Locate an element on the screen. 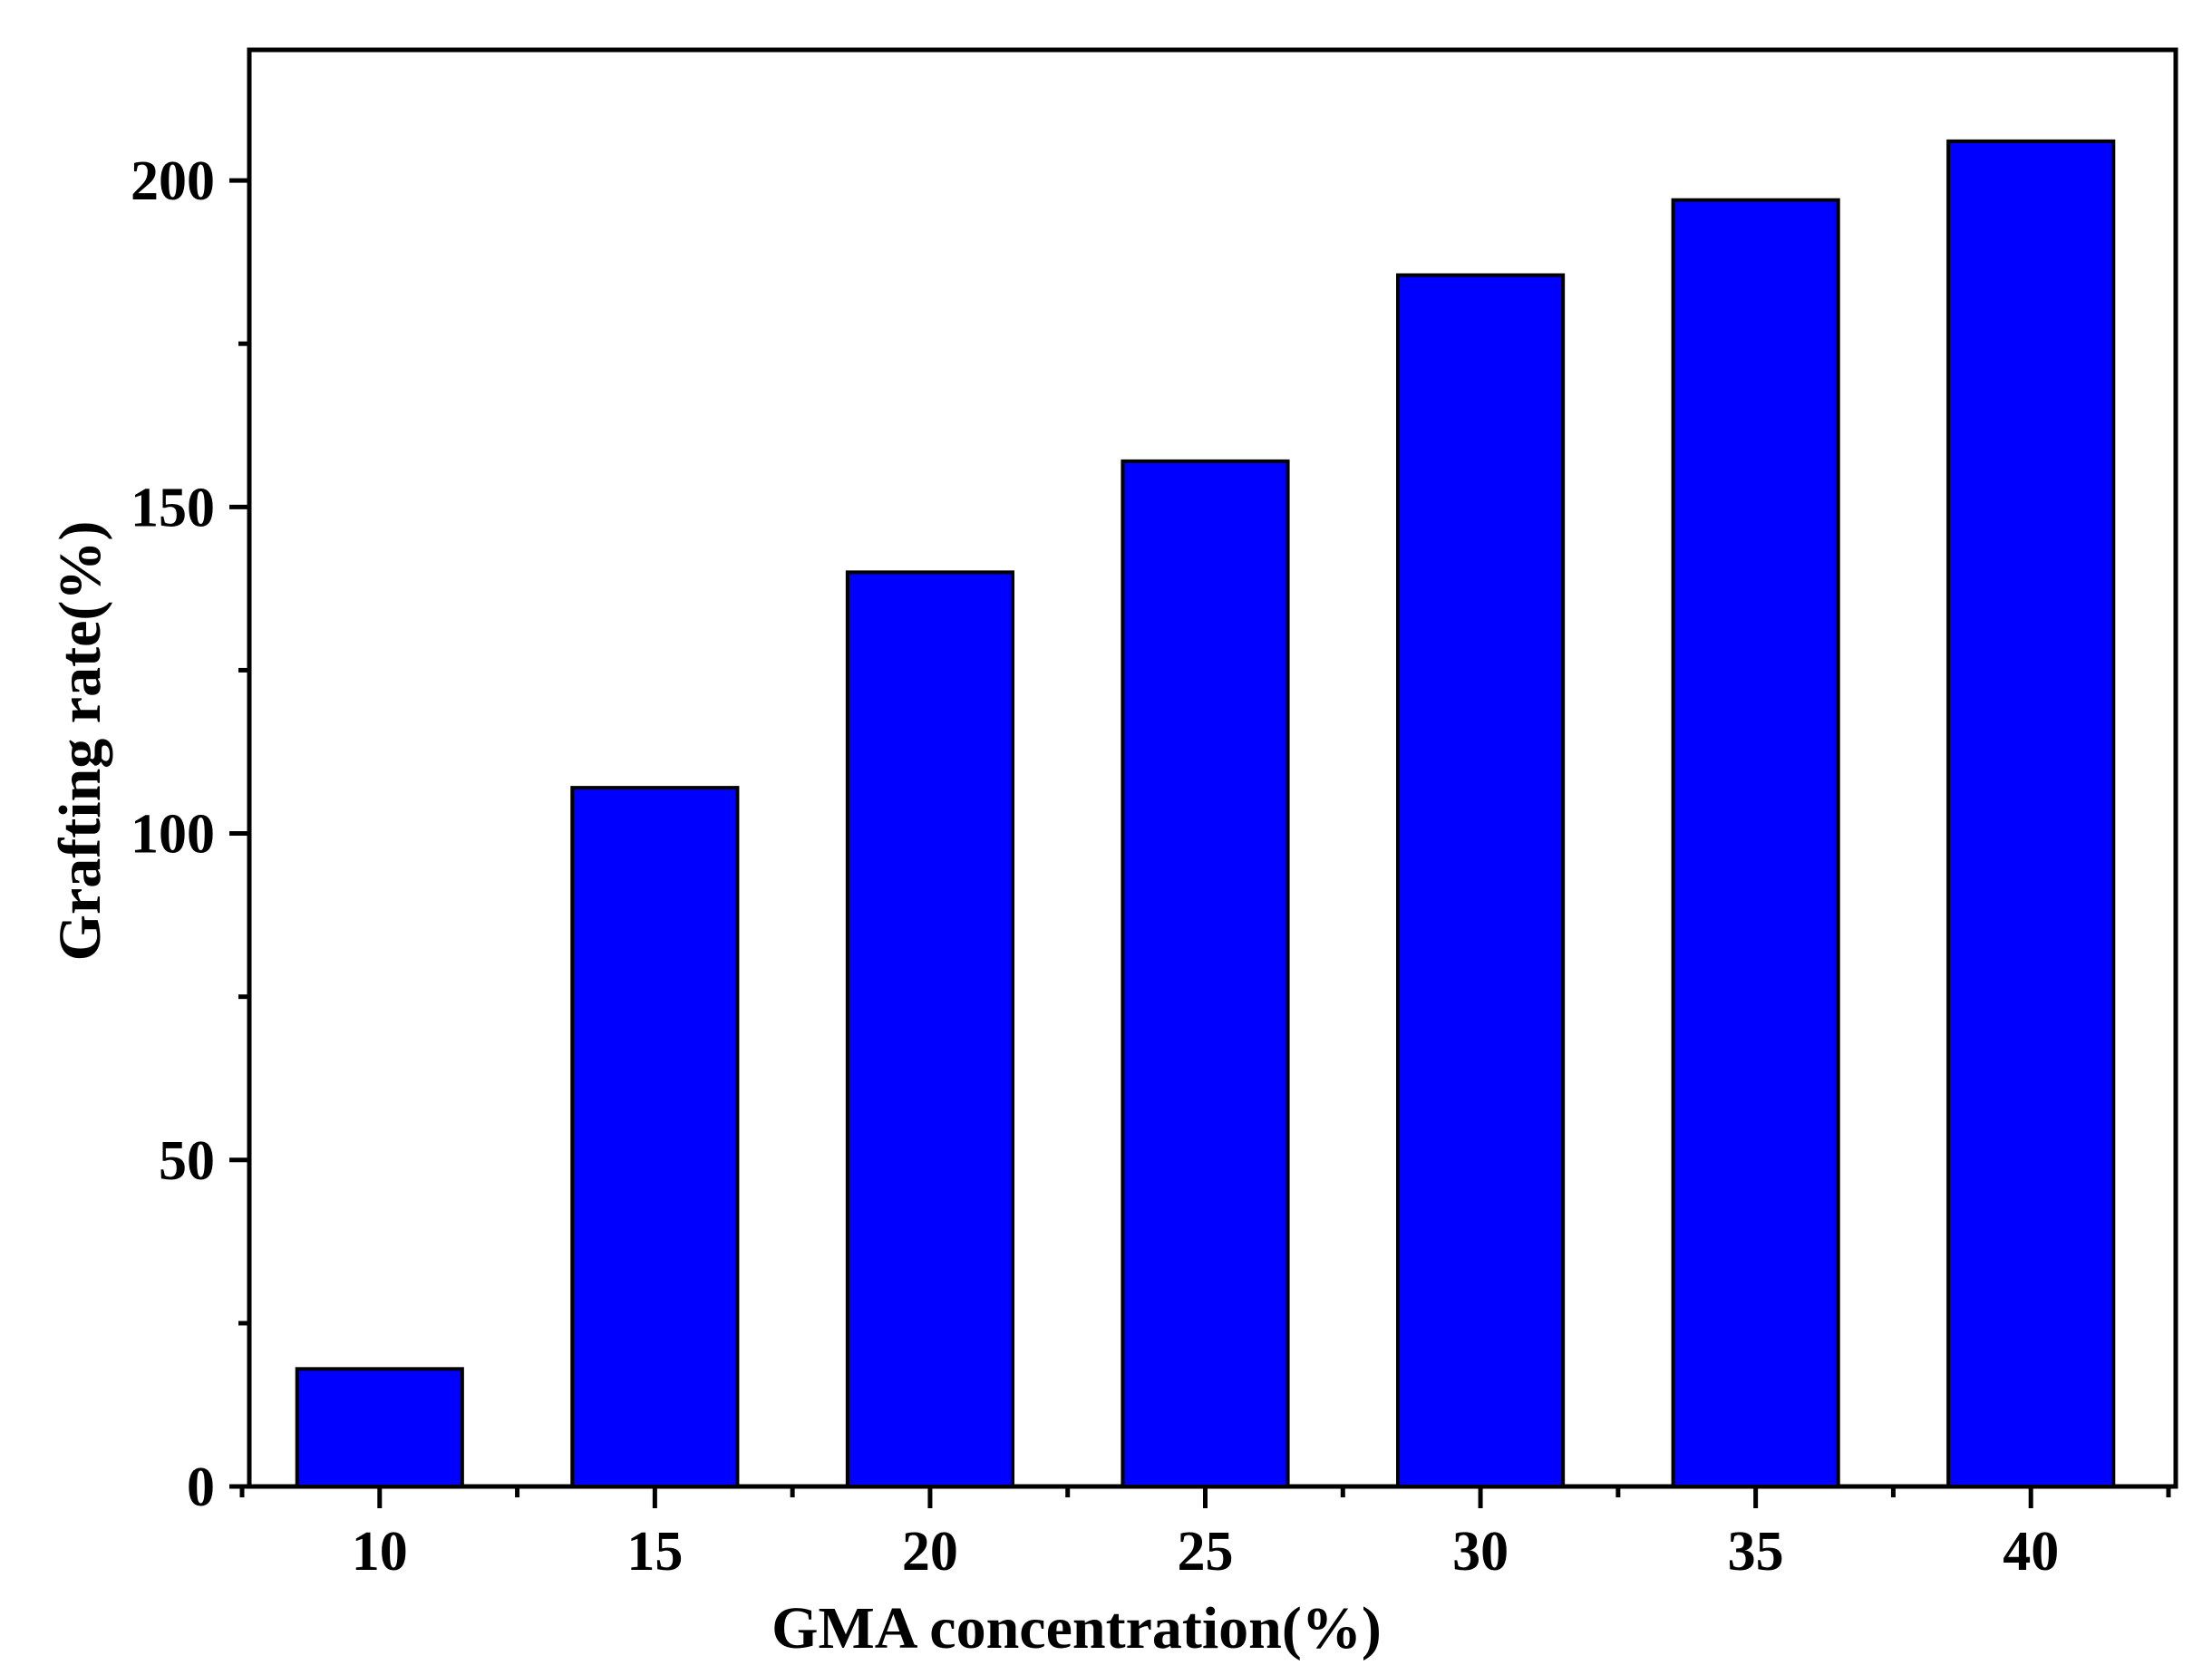  x-tick-label-25: 25 is located at coordinates (1206, 1552).